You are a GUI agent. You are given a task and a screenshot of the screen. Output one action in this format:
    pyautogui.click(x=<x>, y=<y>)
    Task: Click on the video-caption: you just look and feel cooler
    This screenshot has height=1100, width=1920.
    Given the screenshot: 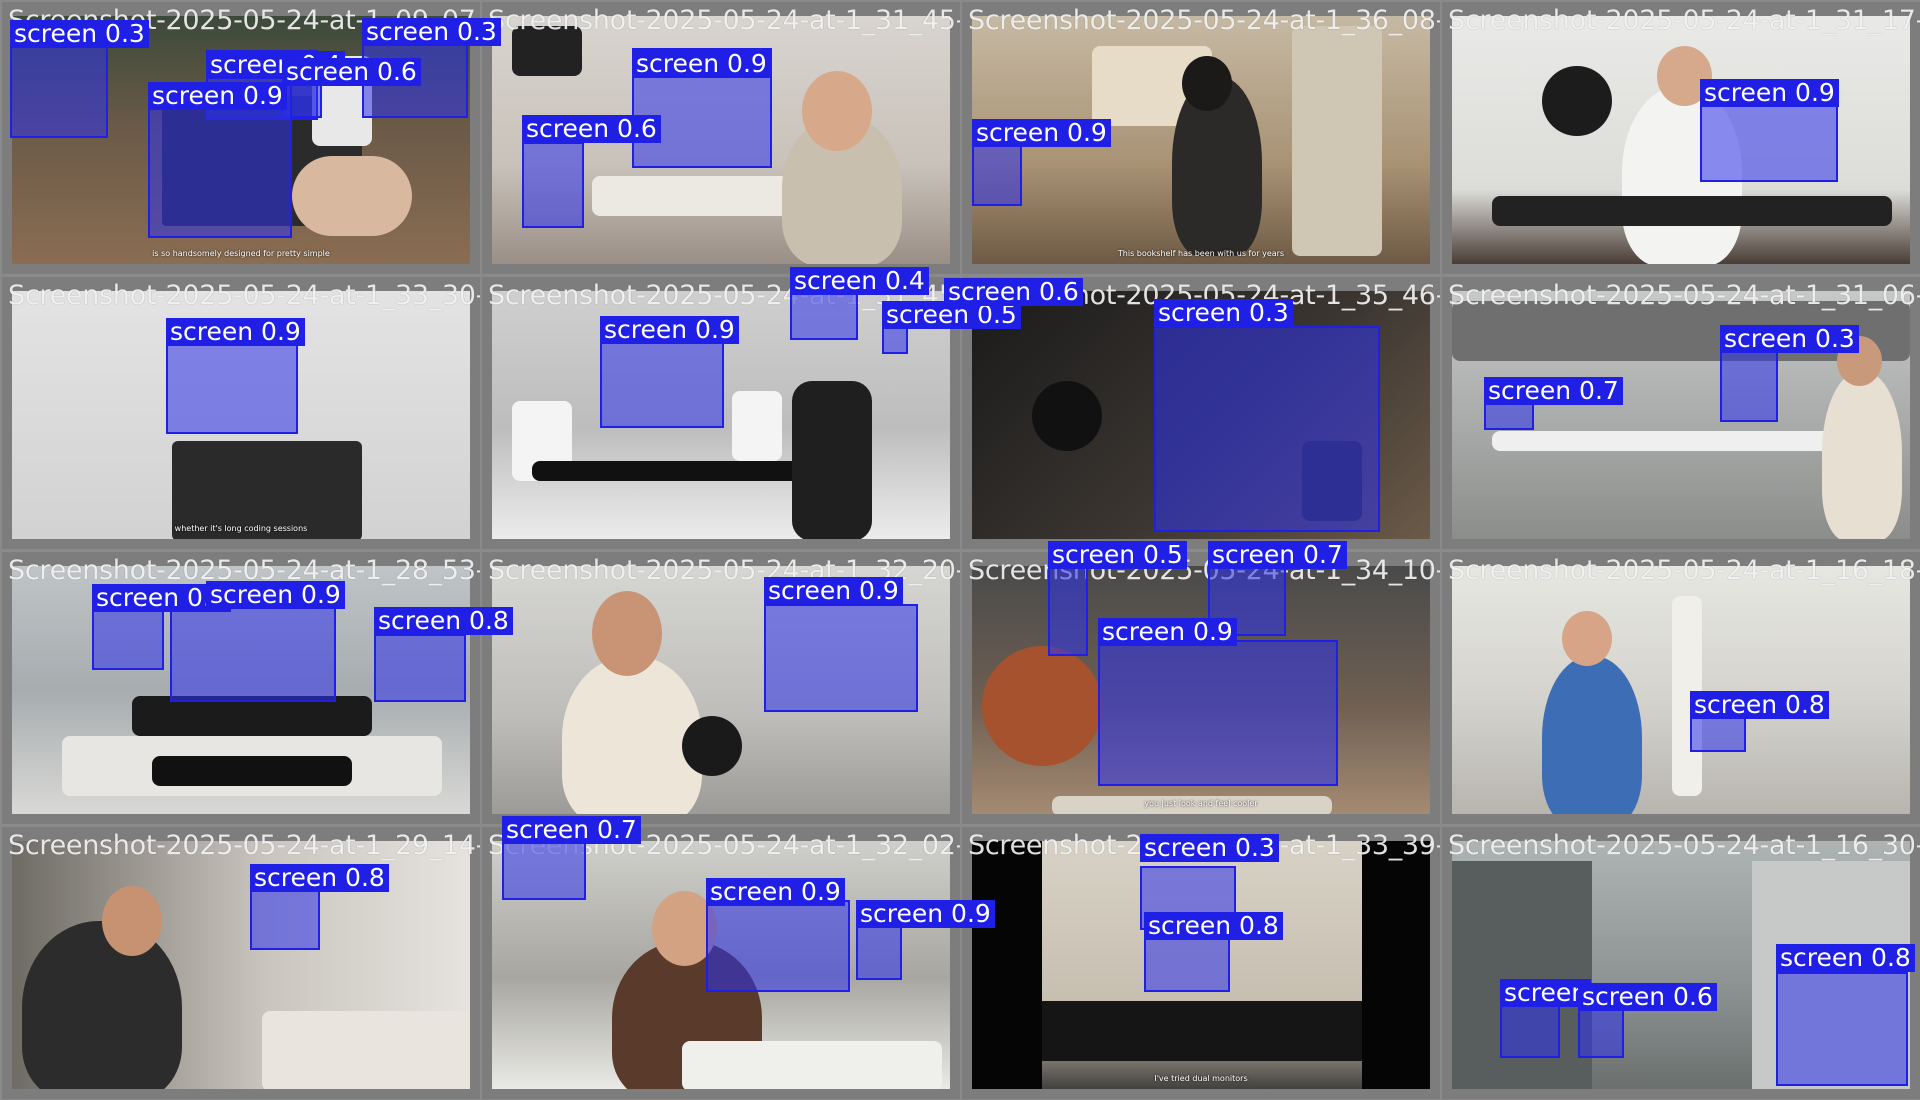 What is the action you would take?
    pyautogui.click(x=1201, y=803)
    